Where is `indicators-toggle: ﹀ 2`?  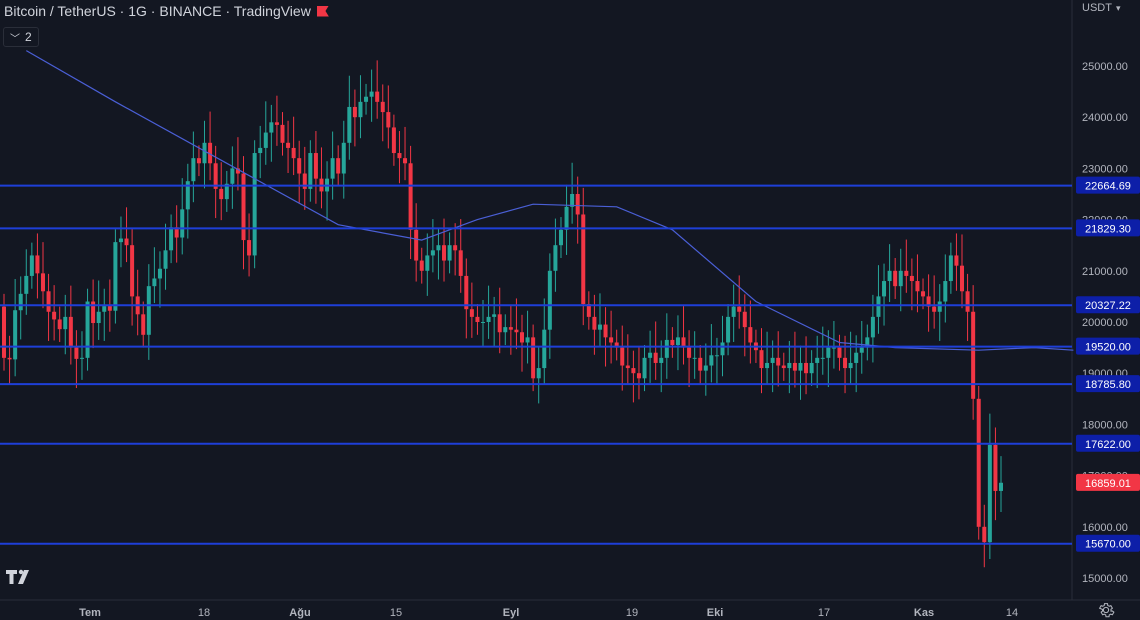 indicators-toggle: ﹀ 2 is located at coordinates (21, 37).